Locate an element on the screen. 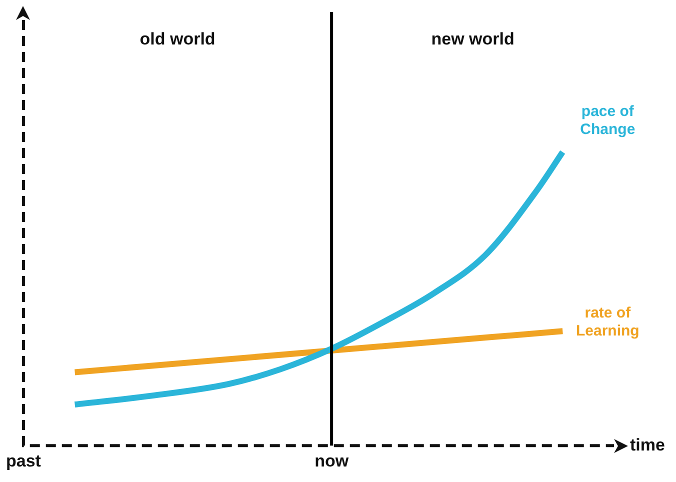  text: old world is located at coordinates (178, 39).